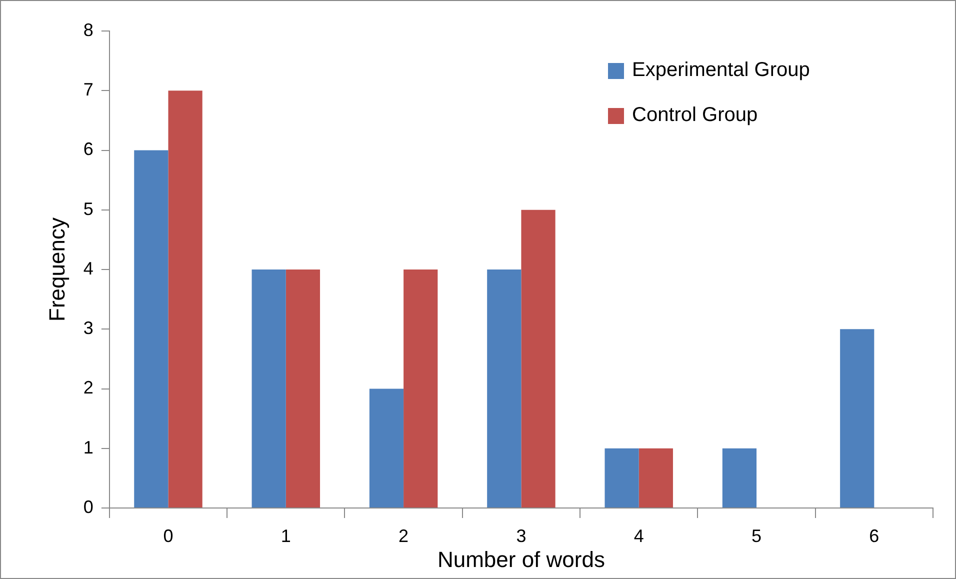 Image resolution: width=956 pixels, height=579 pixels. Describe the element at coordinates (695, 115) in the screenshot. I see `legend-label: Control Group` at that location.